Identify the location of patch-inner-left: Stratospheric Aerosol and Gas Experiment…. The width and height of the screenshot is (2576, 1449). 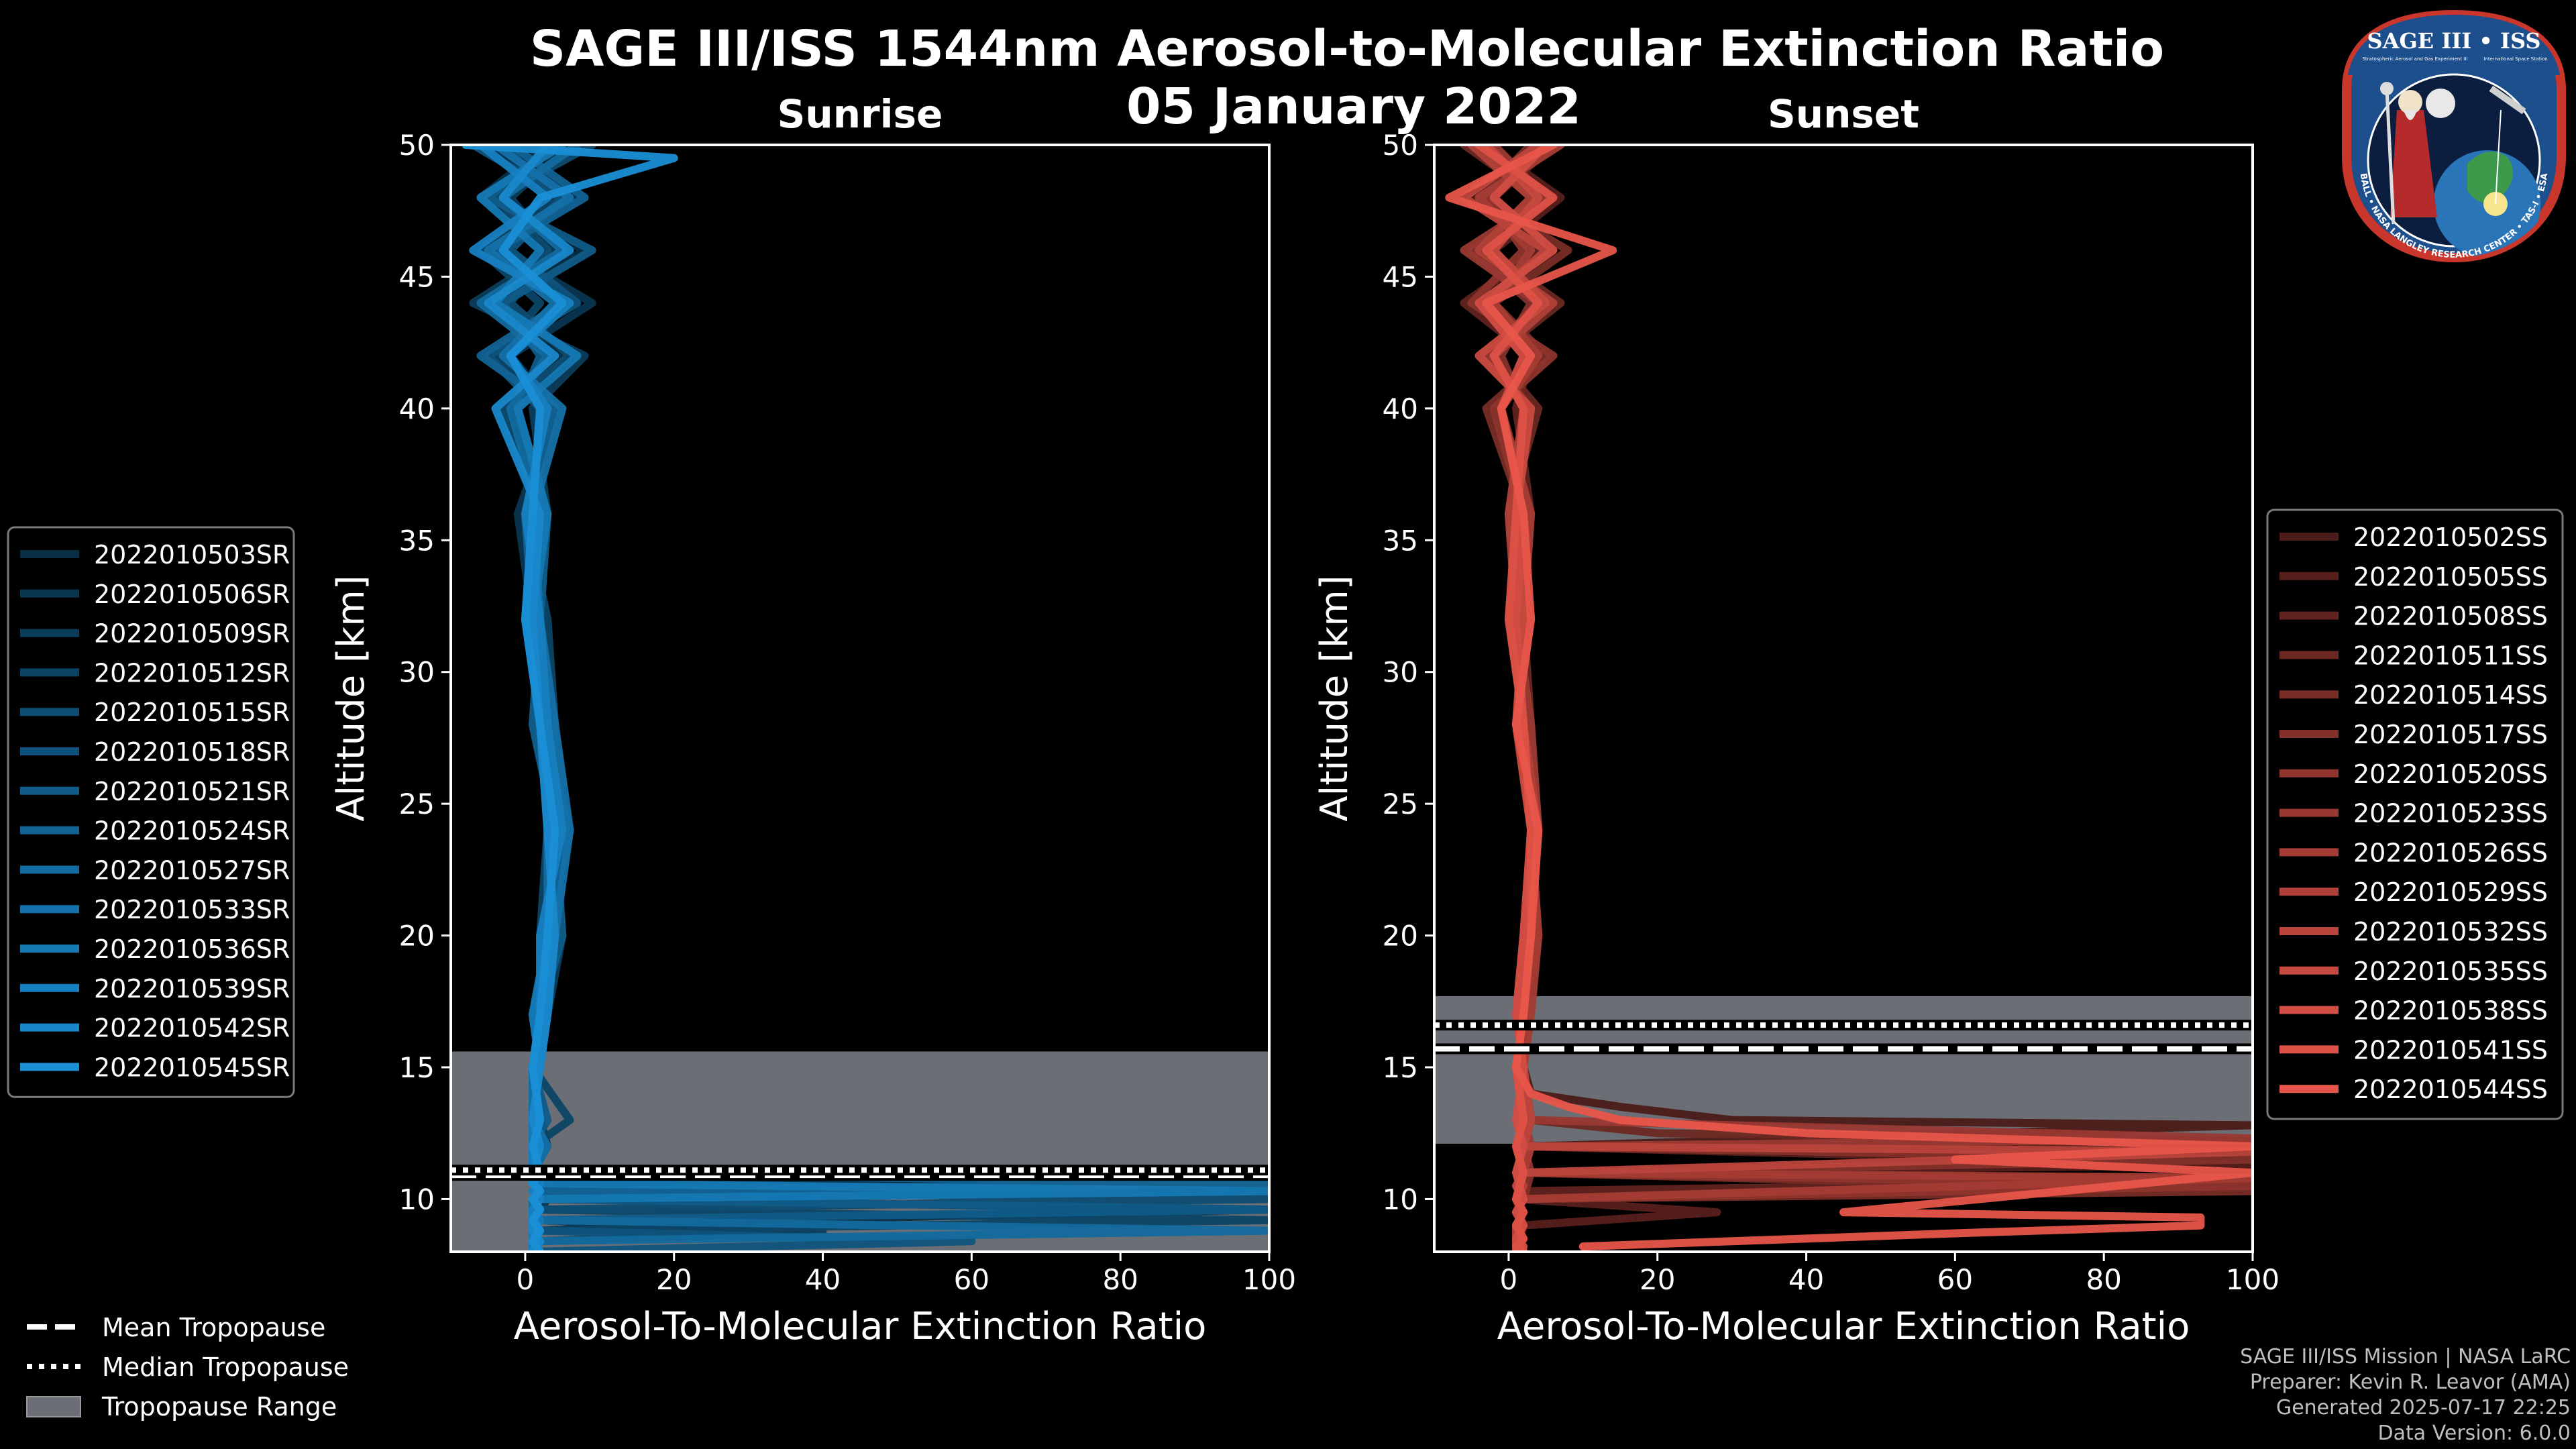
(2414, 59).